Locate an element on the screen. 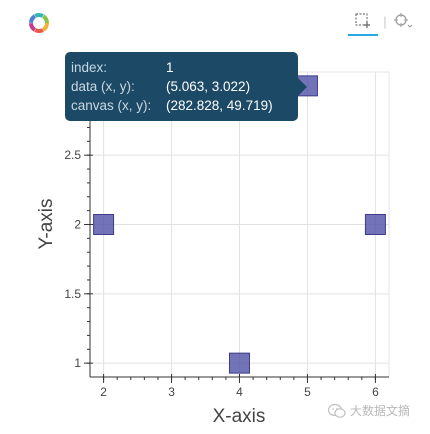  tooltip-key: canvas (x, y): is located at coordinates (111, 105).